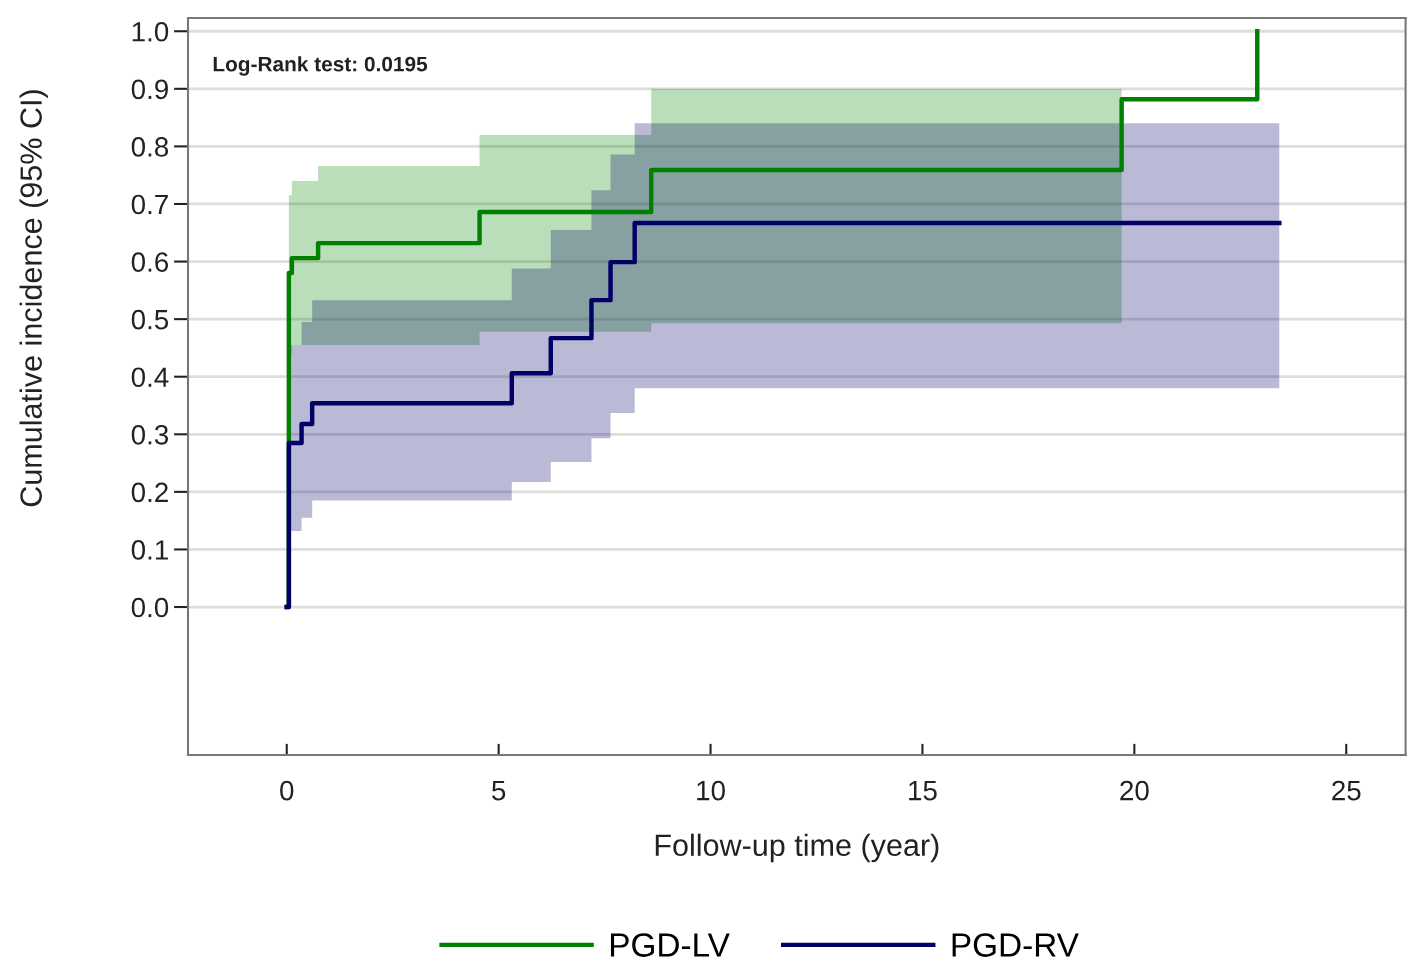 The image size is (1407, 970). I want to click on y-tick-label: 0.3, so click(150, 434).